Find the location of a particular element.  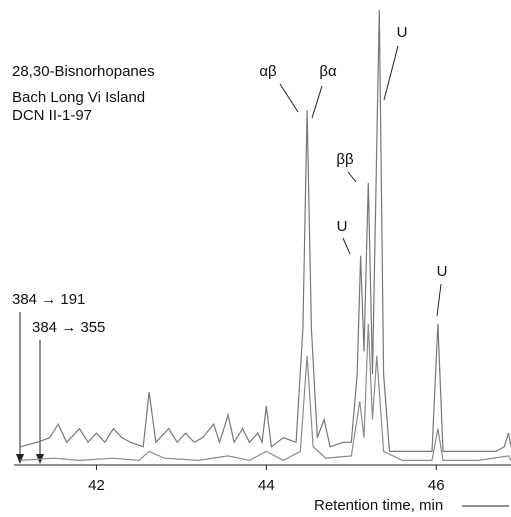

chart-subtitle: Bach Long Vi Island is located at coordinates (78, 97).